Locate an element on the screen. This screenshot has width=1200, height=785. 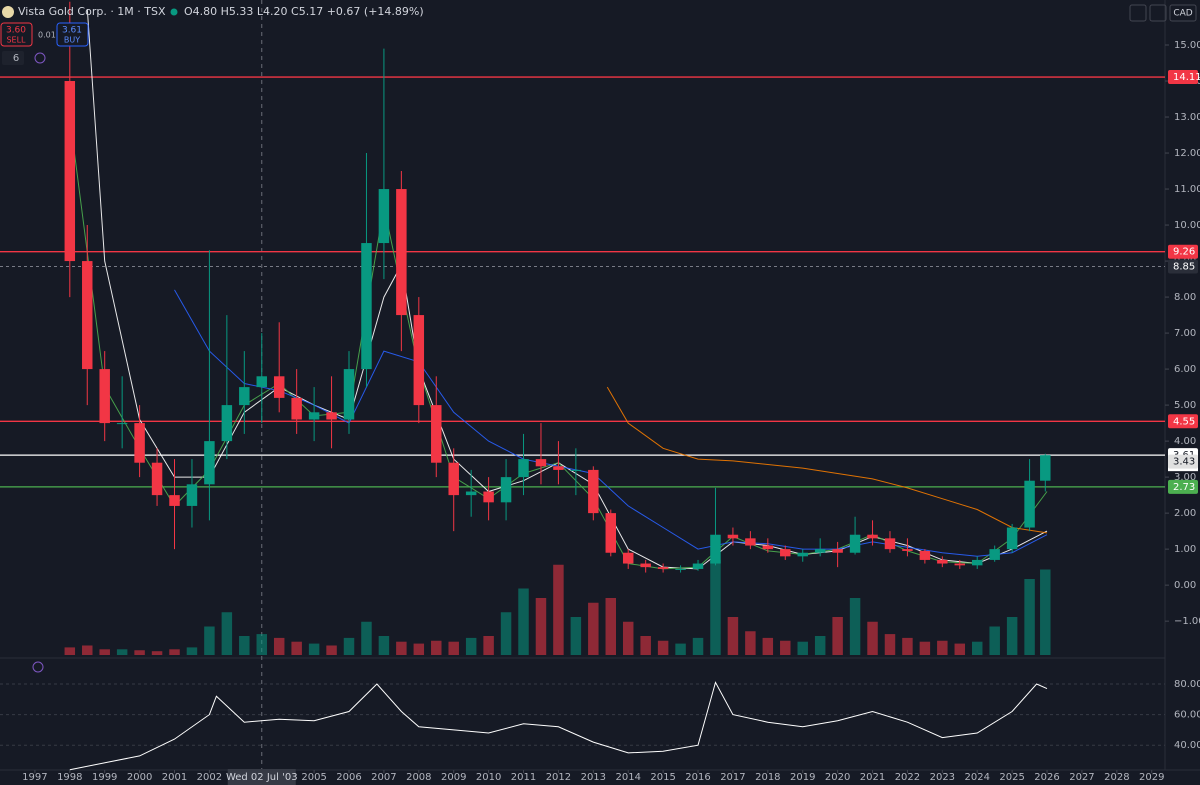
x-tick-label: 1999 is located at coordinates (104, 777).